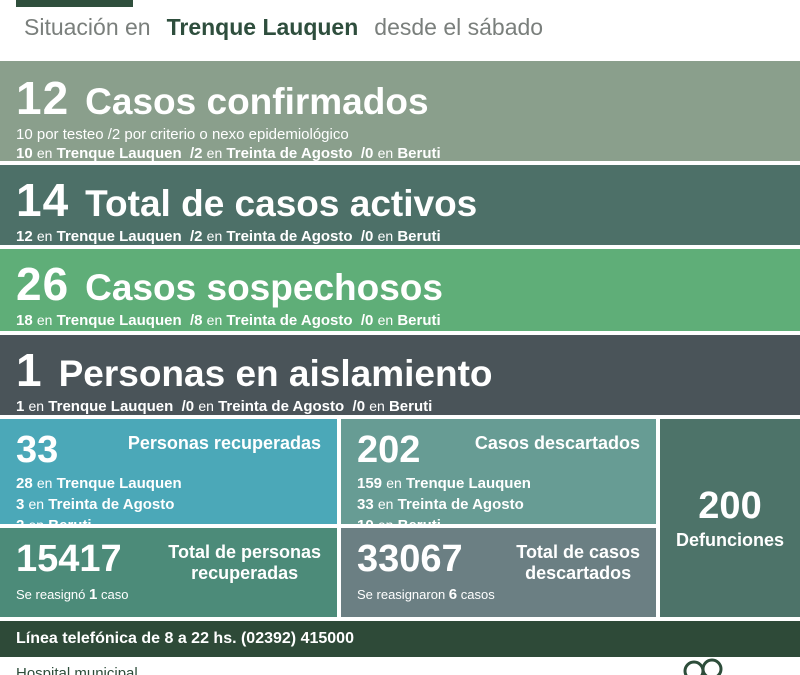 Image resolution: width=800 pixels, height=675 pixels. I want to click on count: 28, so click(24, 483).